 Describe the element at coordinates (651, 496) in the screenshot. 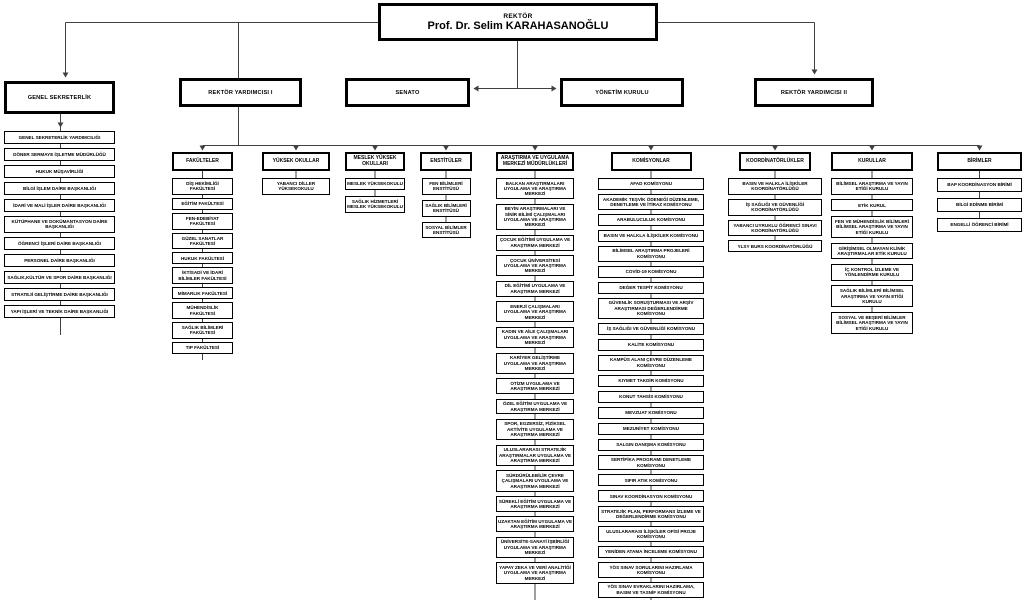

I see `org-unit-box: SINAV KOORDİNASYON KOMİSYONU` at that location.